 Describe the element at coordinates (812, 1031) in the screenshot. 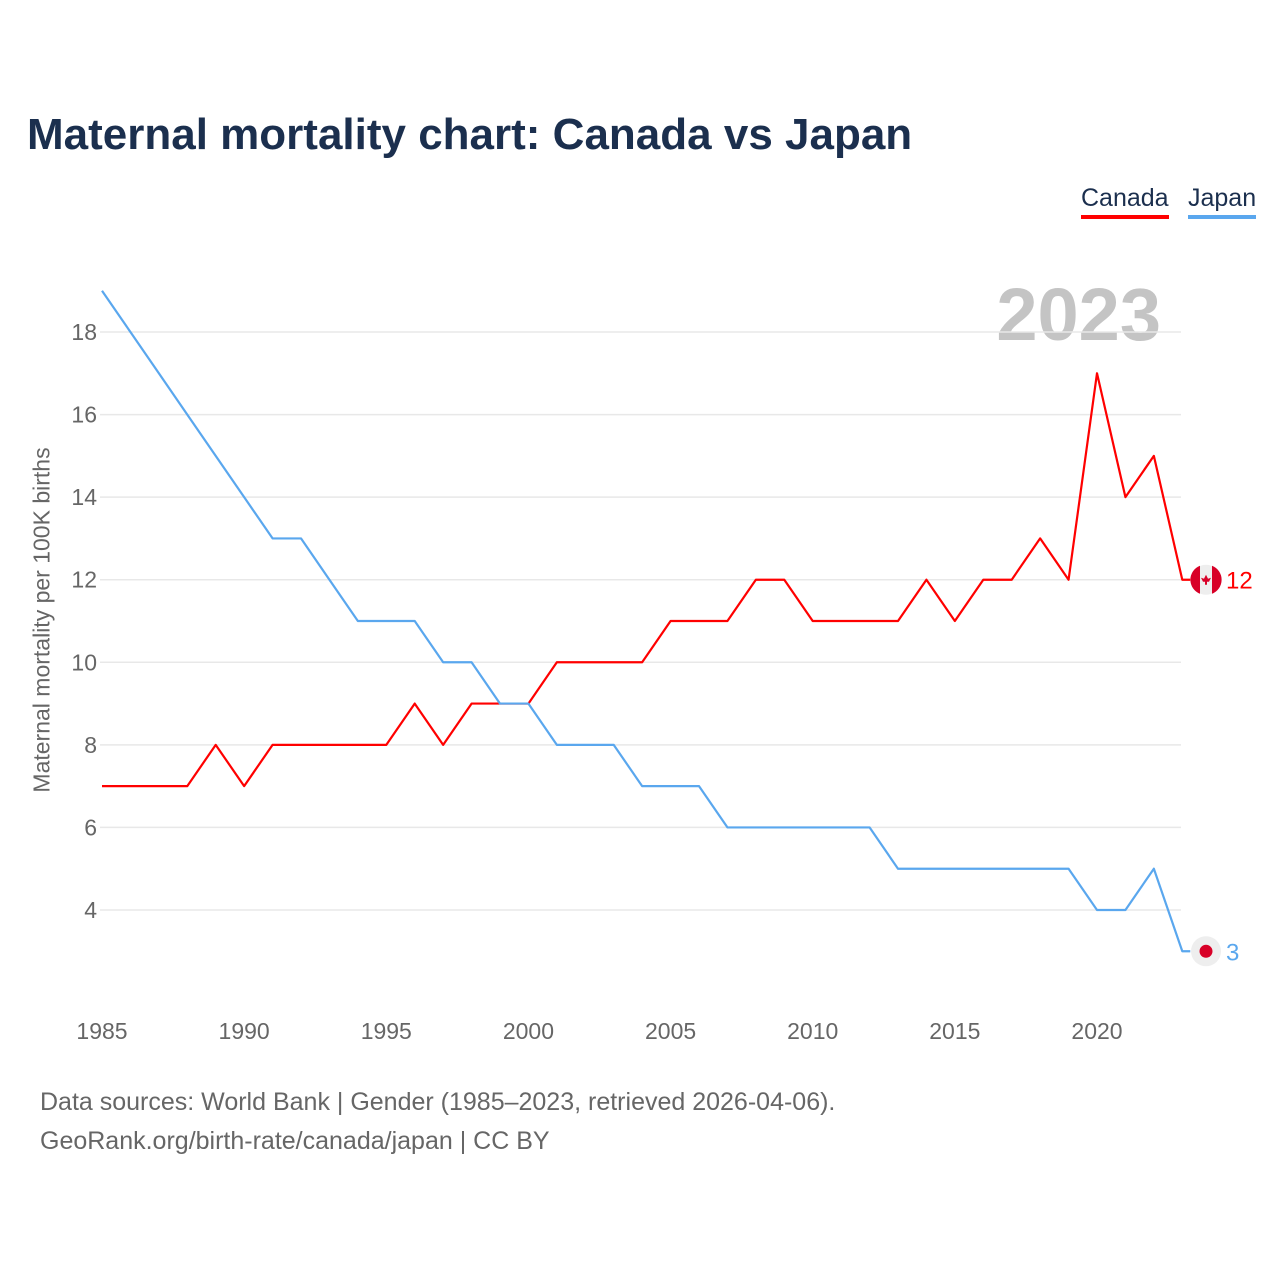

I see `x-tick-label: 2010` at that location.